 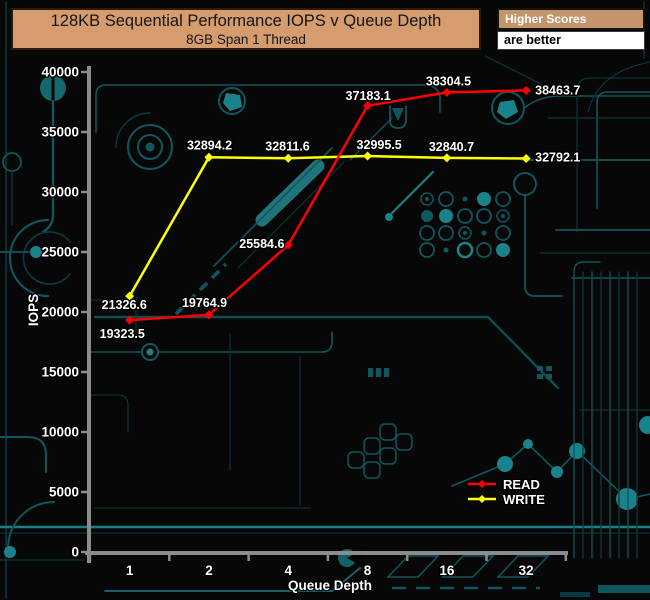 I want to click on legend-marker-write, so click(x=482, y=499).